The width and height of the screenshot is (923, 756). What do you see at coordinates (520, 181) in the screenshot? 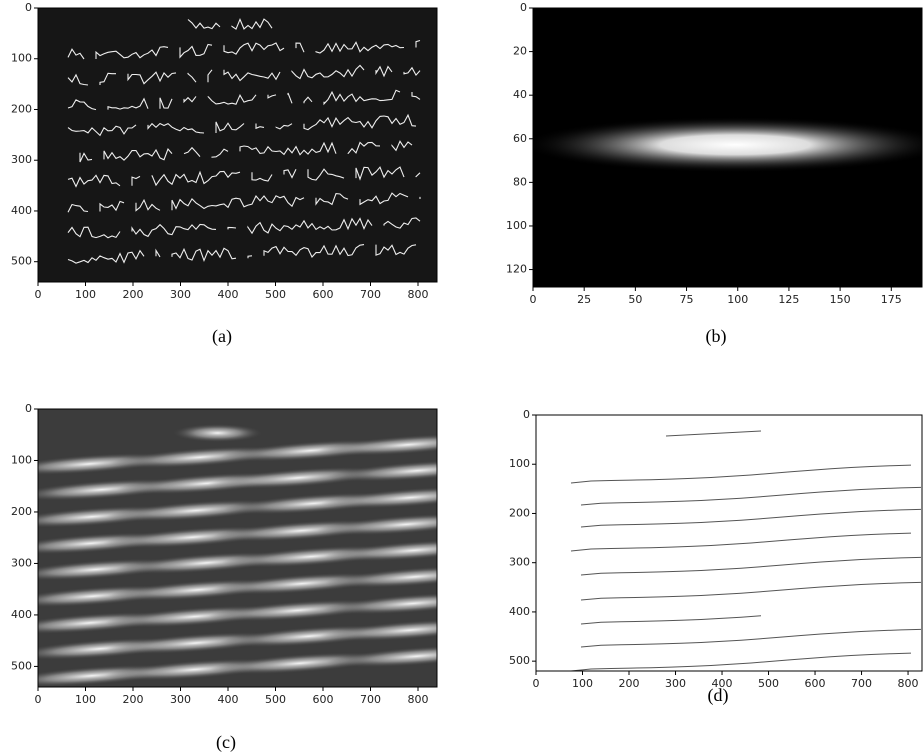
I see `y-tick-label: 80` at bounding box center [520, 181].